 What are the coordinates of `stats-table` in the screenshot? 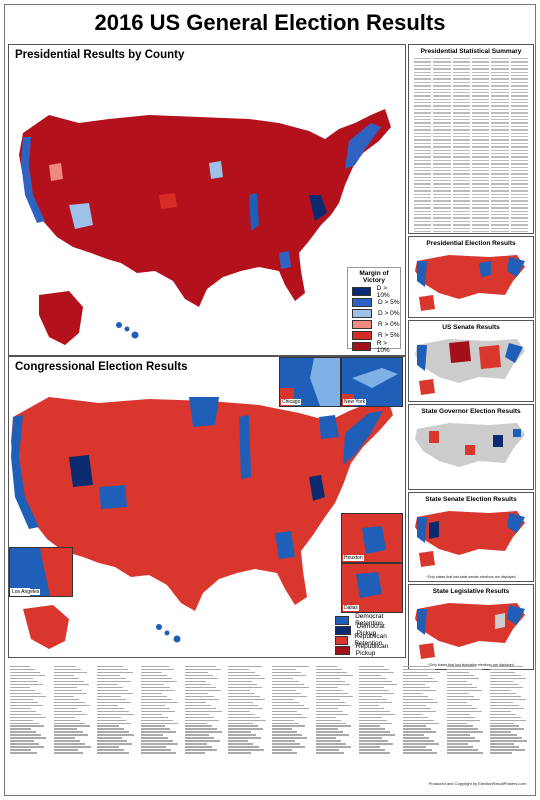 It's located at (471, 145).